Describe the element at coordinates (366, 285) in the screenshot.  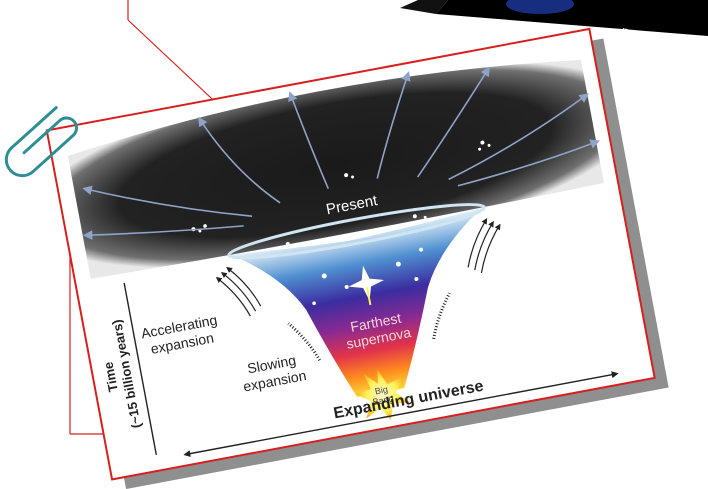
I see `supernova-star` at that location.